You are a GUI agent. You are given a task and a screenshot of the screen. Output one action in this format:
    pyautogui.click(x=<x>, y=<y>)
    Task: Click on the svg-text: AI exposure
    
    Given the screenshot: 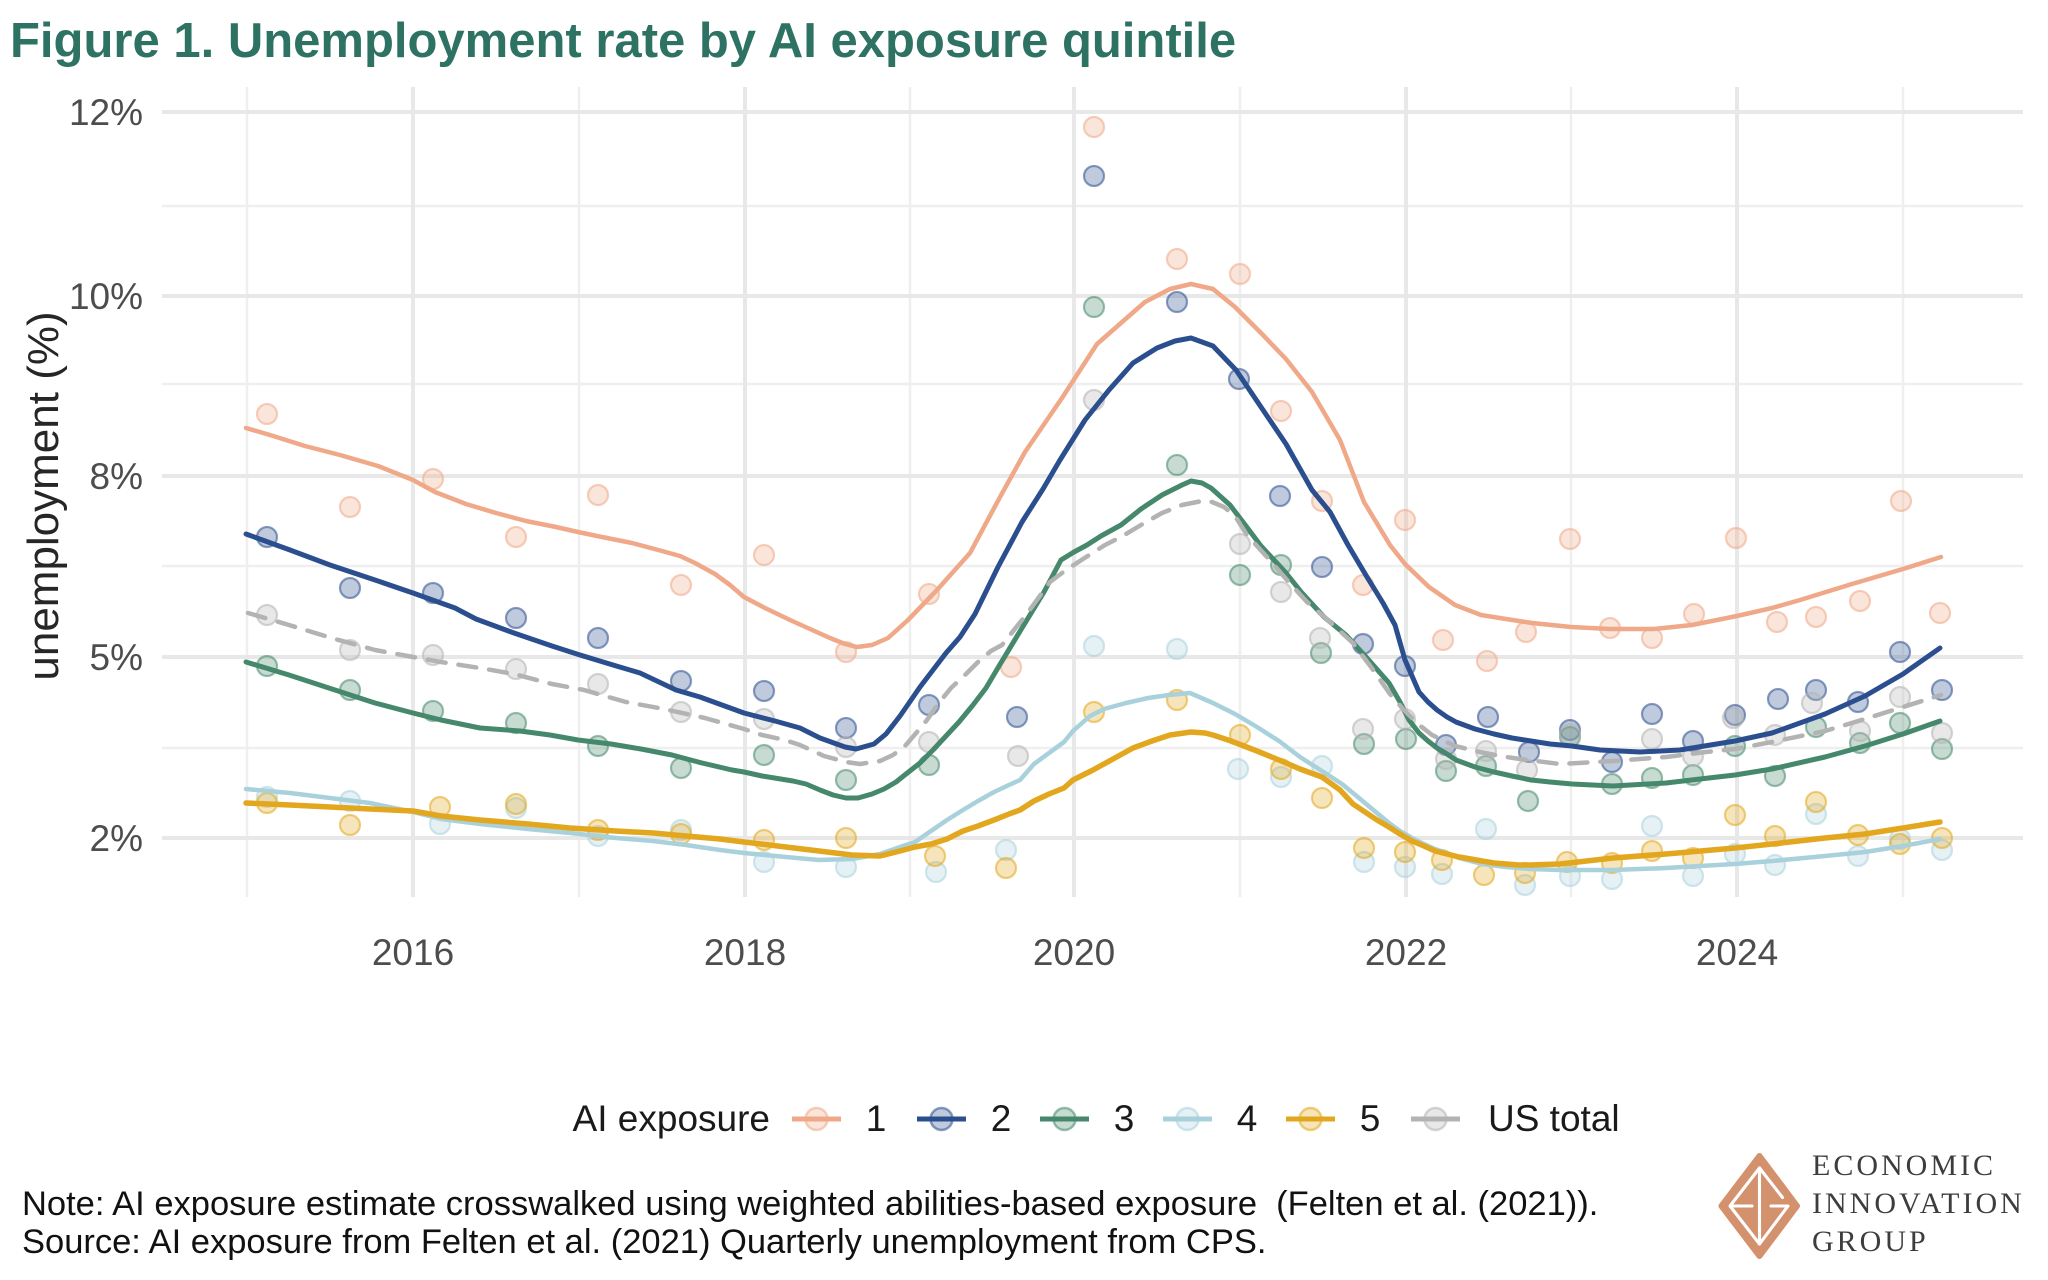 What is the action you would take?
    pyautogui.click(x=671, y=1118)
    